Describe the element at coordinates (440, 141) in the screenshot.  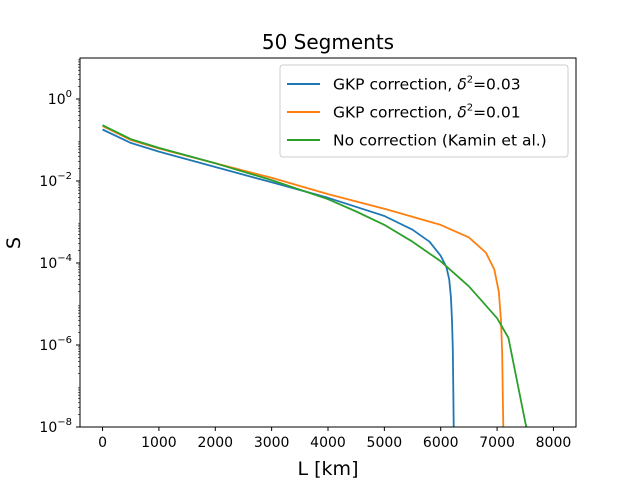
I see `legend-label-3: No correction (Kamin et al.)` at that location.